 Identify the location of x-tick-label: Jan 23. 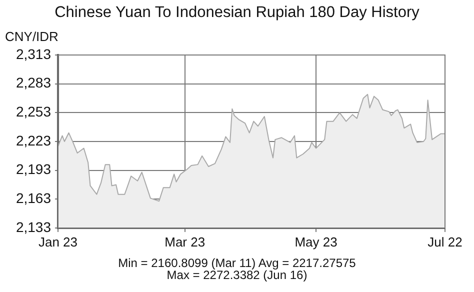
(58, 242).